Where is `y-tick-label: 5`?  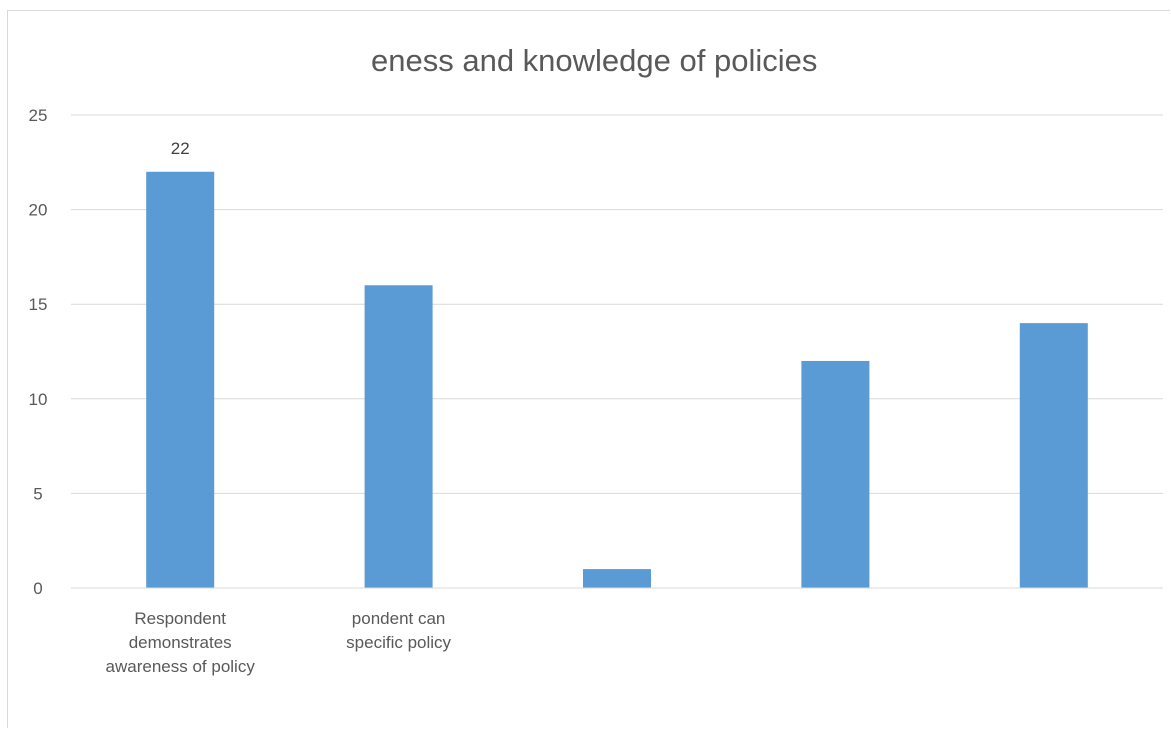
y-tick-label: 5 is located at coordinates (37, 493).